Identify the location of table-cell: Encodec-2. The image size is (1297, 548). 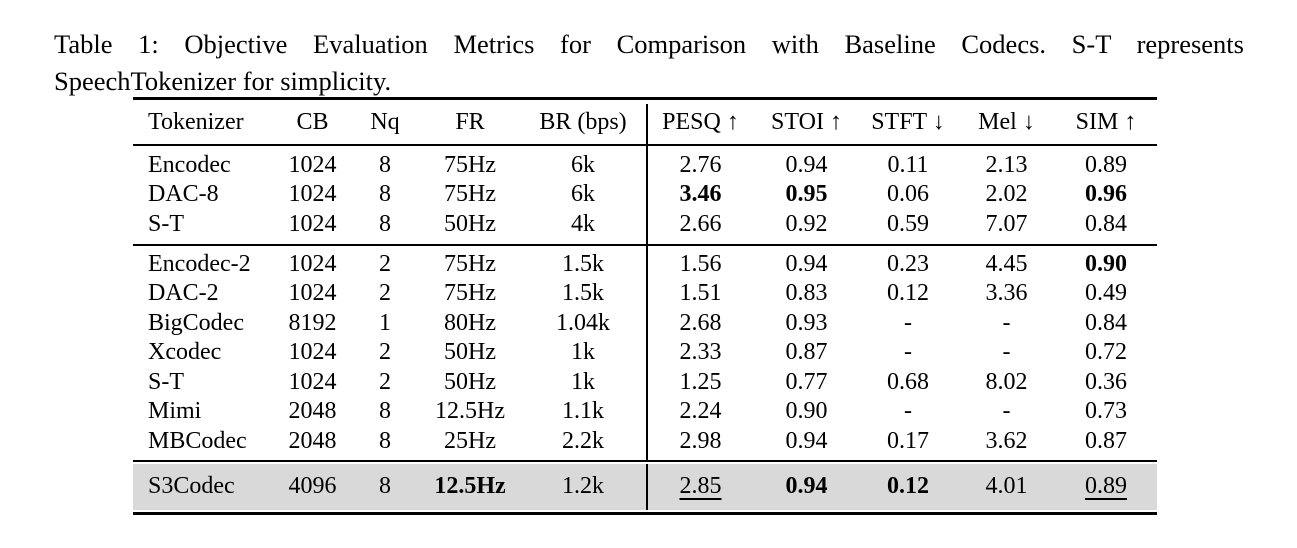
(199, 263).